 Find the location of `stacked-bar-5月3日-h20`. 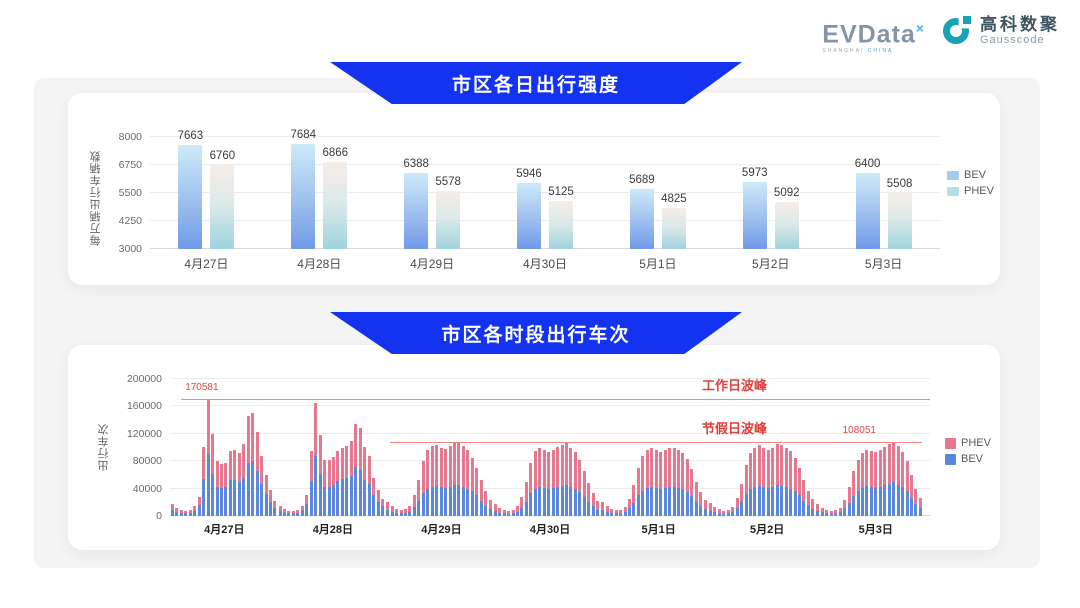

stacked-bar-5月3日-h20 is located at coordinates (907, 447).